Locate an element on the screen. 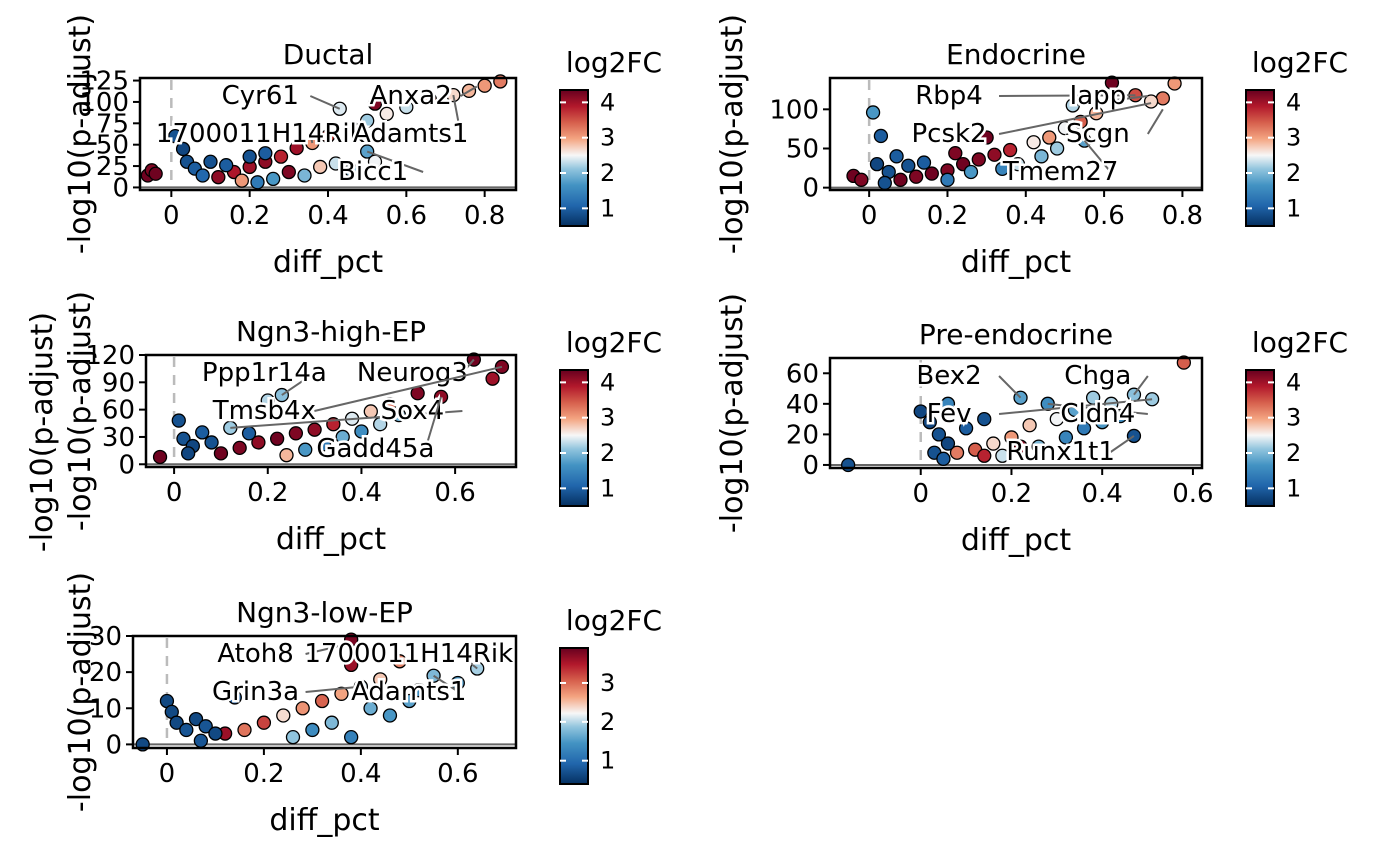 This screenshot has width=1400, height=866. gene-label: Grin3a is located at coordinates (255, 692).